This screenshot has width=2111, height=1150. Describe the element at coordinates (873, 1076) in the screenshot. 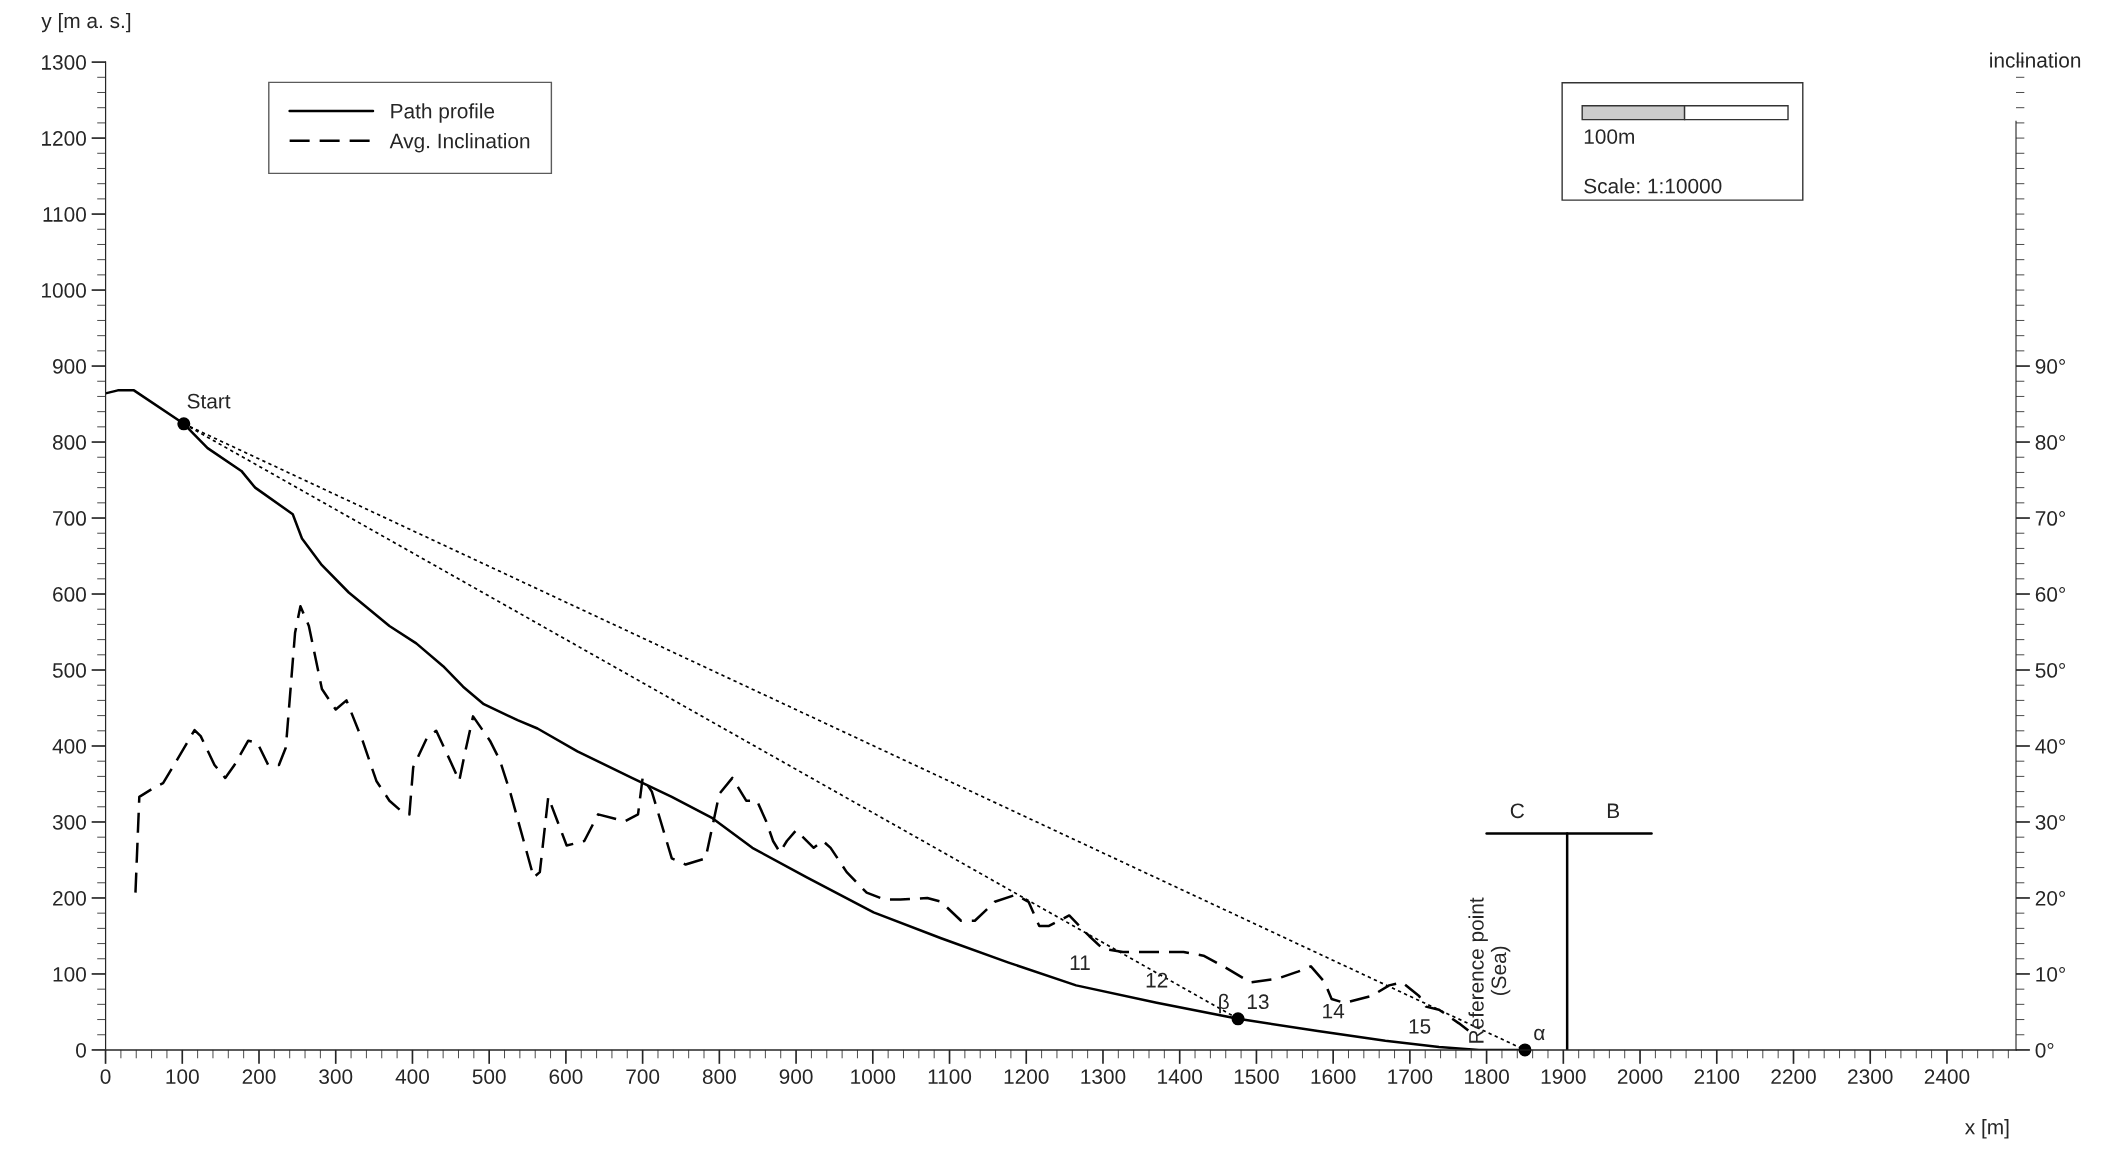

I see `x-tick-label: 1000` at that location.